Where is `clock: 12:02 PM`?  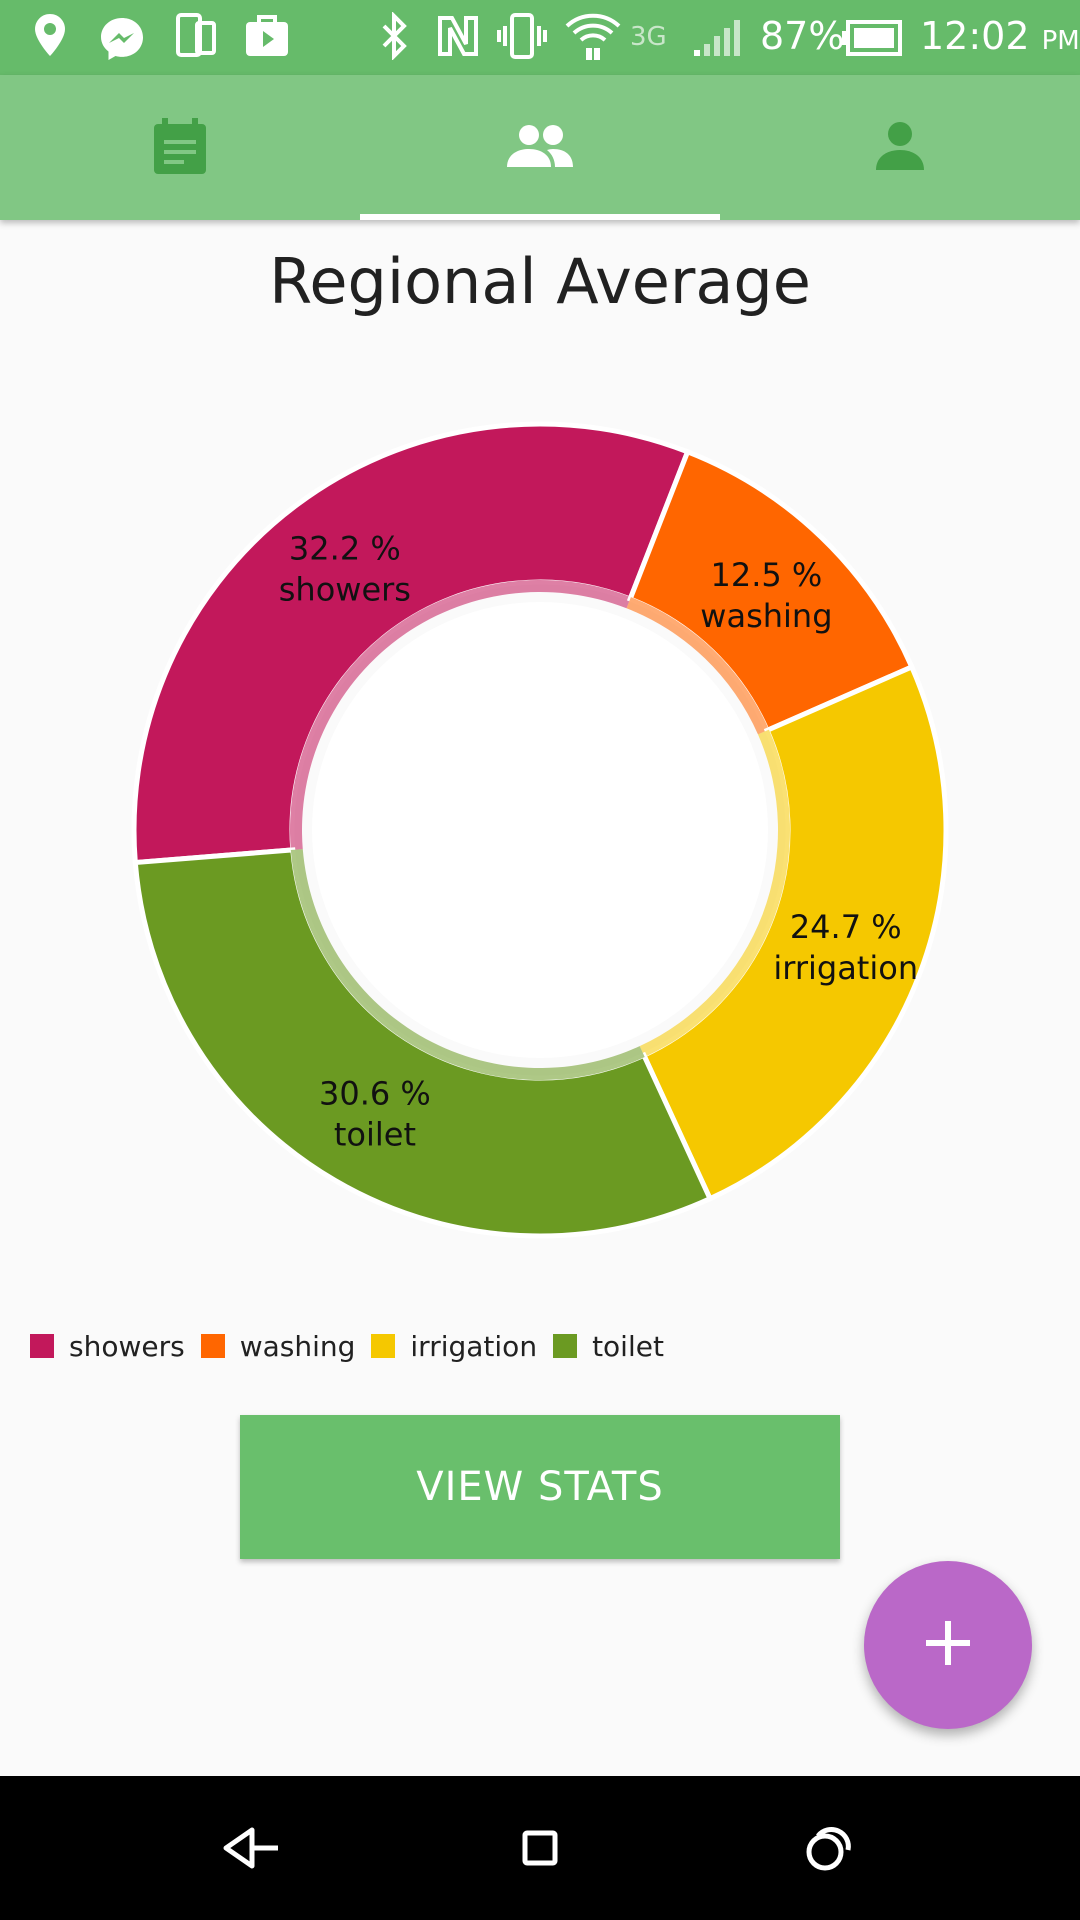 clock: 12:02 PM is located at coordinates (1000, 36).